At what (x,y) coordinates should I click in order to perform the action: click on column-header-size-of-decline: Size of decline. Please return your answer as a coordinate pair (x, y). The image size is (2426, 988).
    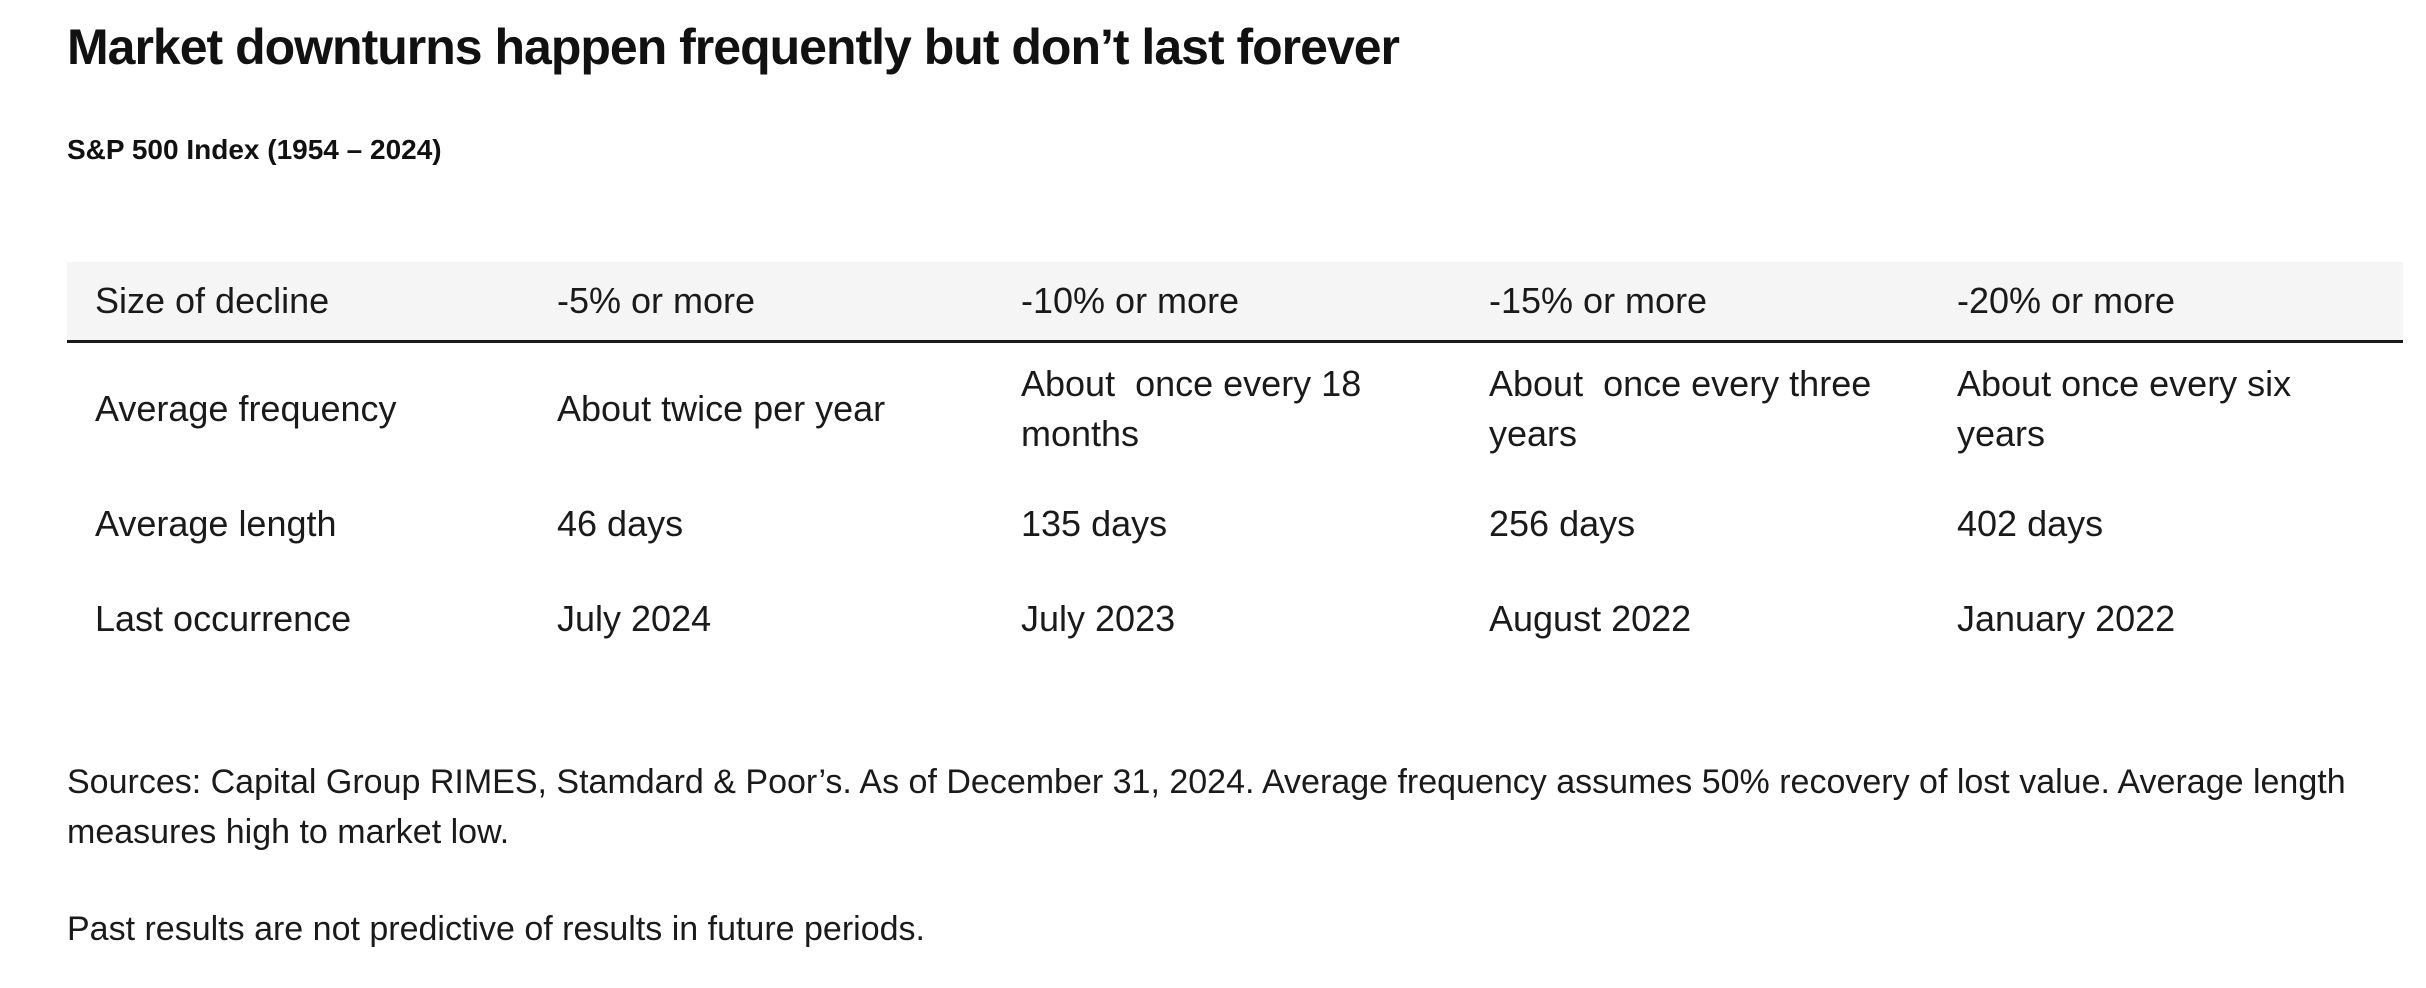
    Looking at the image, I should click on (212, 300).